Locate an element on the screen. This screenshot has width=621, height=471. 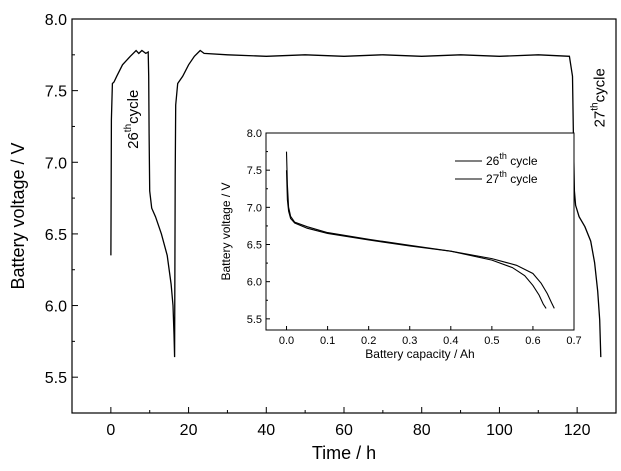
inset-x-tick-label: 0.3 is located at coordinates (409, 341).